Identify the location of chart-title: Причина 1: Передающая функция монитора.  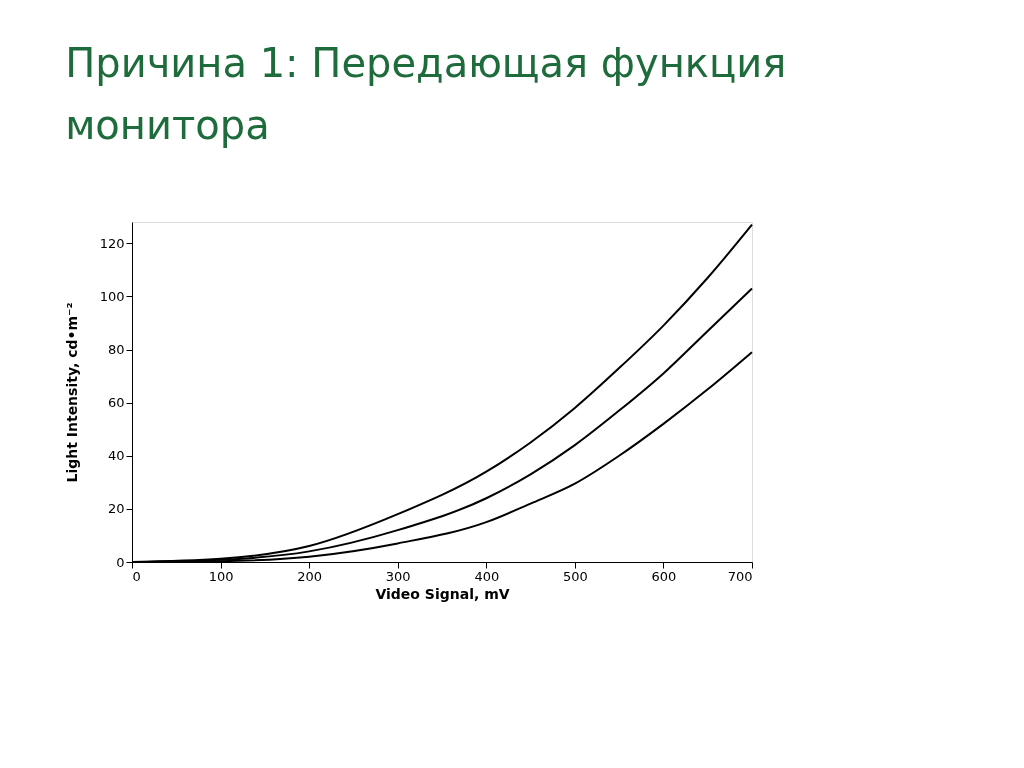
(426, 94).